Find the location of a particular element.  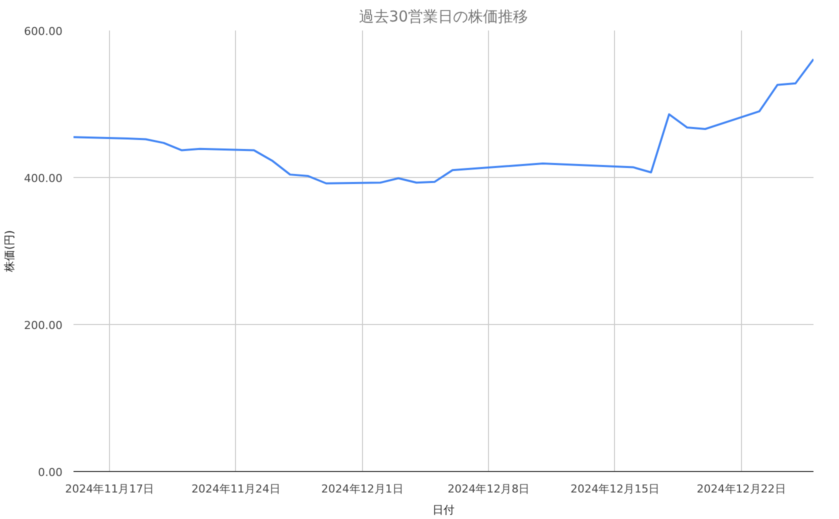

x-tick-label: 2024年12月22日 is located at coordinates (741, 489).